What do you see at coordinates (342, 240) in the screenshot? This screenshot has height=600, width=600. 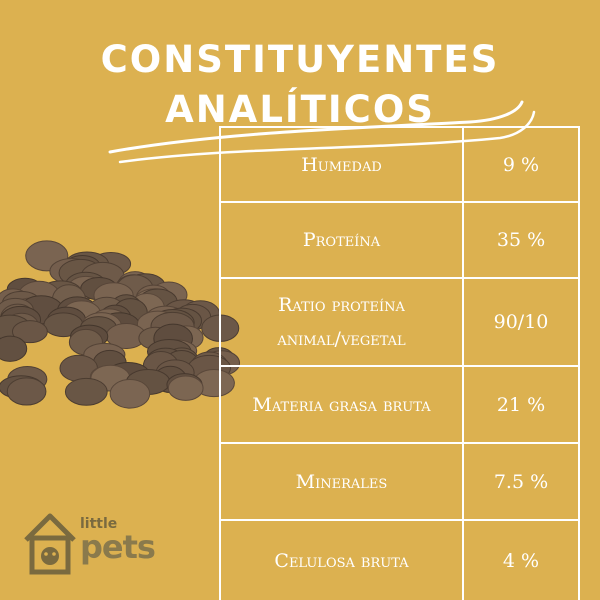 I see `row-label: Proteína` at bounding box center [342, 240].